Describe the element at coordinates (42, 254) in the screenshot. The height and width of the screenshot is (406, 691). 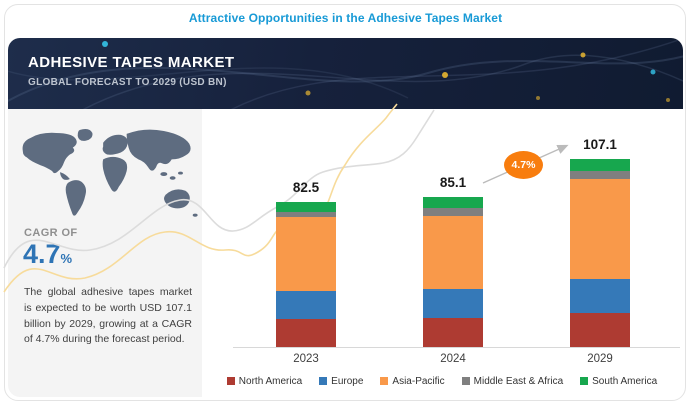
I see `cagr-number: 4.7` at that location.